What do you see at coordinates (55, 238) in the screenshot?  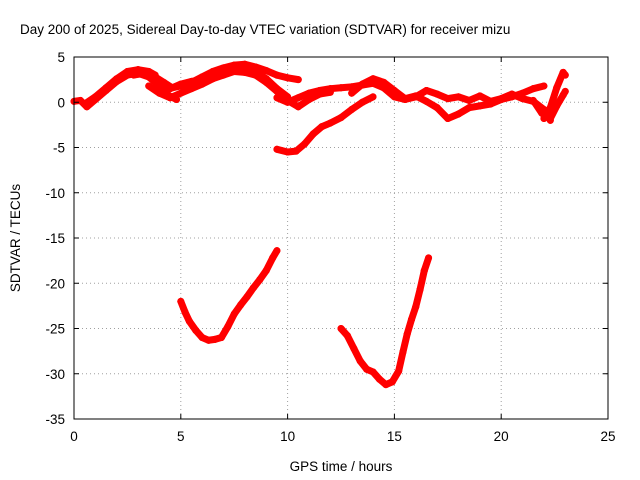 I see `y-tick-label: -15` at bounding box center [55, 238].